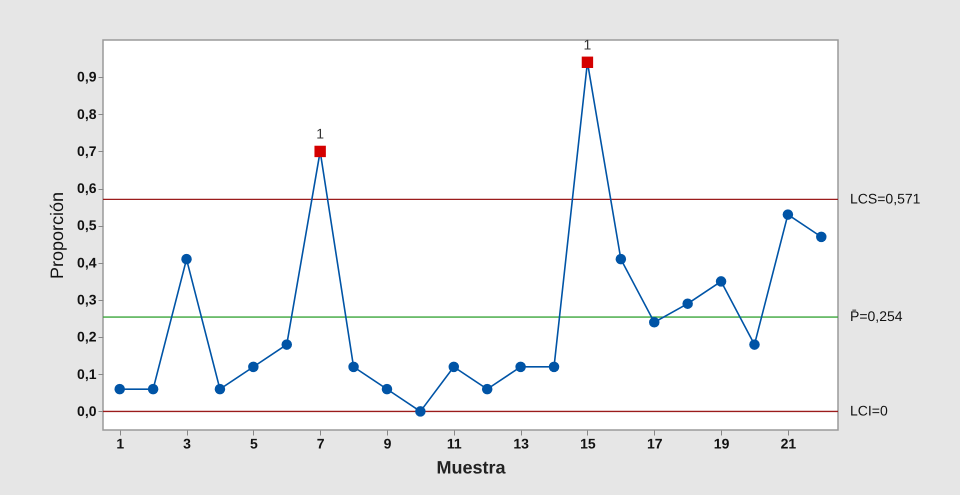 This screenshot has height=495, width=960. What do you see at coordinates (87, 300) in the screenshot?
I see `y-tick-label: 0,3` at bounding box center [87, 300].